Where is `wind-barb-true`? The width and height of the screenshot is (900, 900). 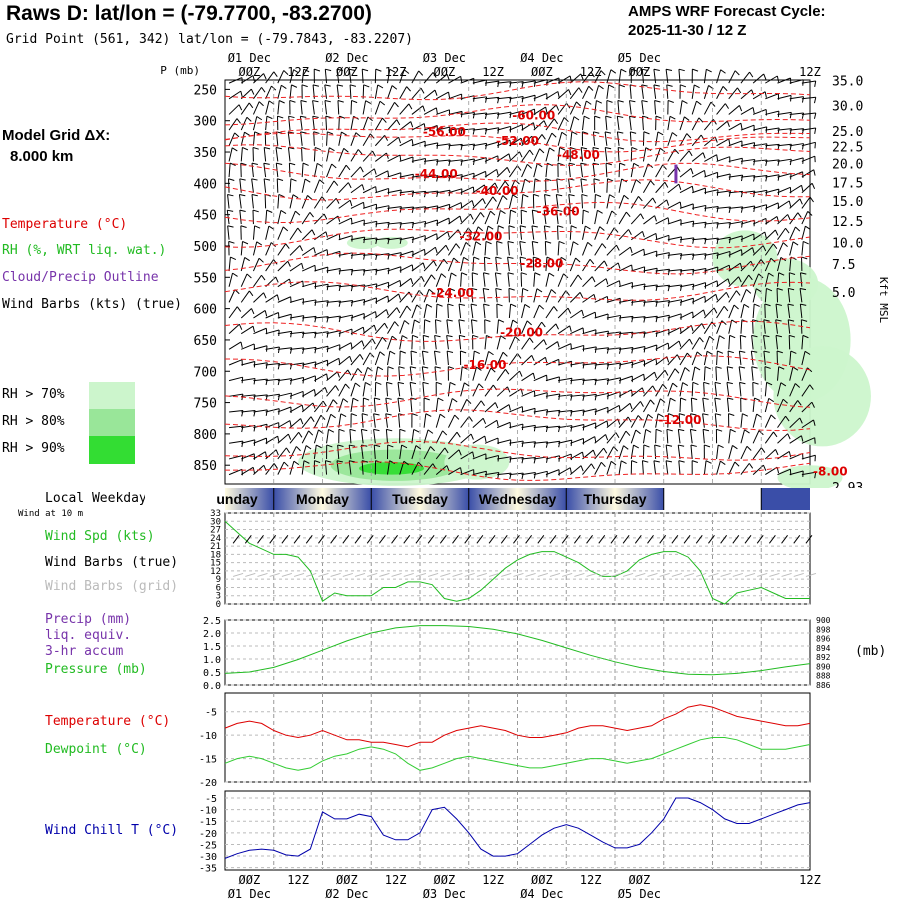
wind-barb-true is located at coordinates (699, 539).